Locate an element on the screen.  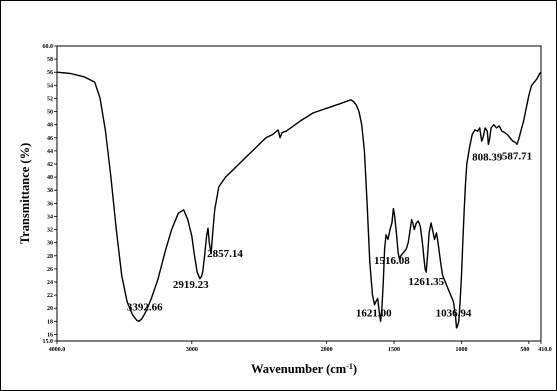
x-axis-title-superscript: -1 is located at coordinates (349, 366).